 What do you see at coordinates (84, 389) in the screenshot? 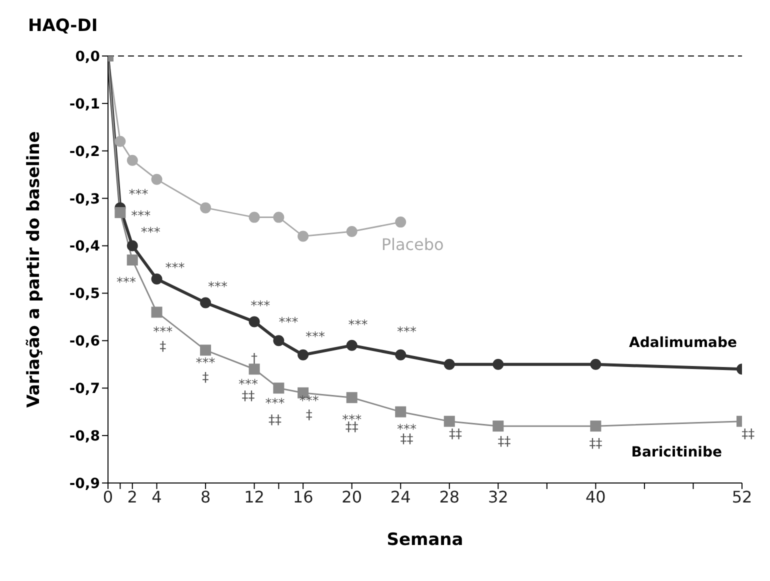
I see `y-tick-label: -0,7` at bounding box center [84, 389].